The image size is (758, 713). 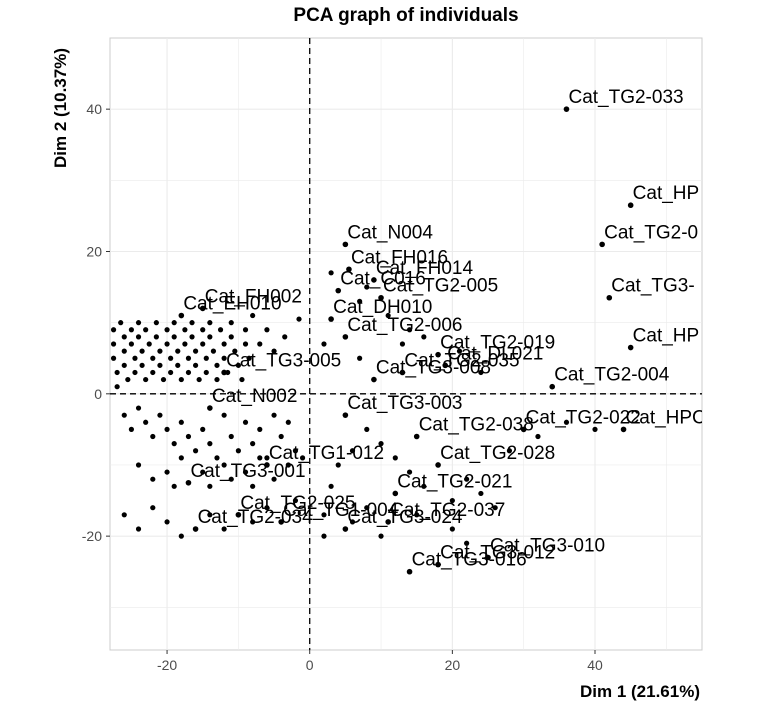 I want to click on point-label: Cat_TG2-025, so click(x=297, y=503).